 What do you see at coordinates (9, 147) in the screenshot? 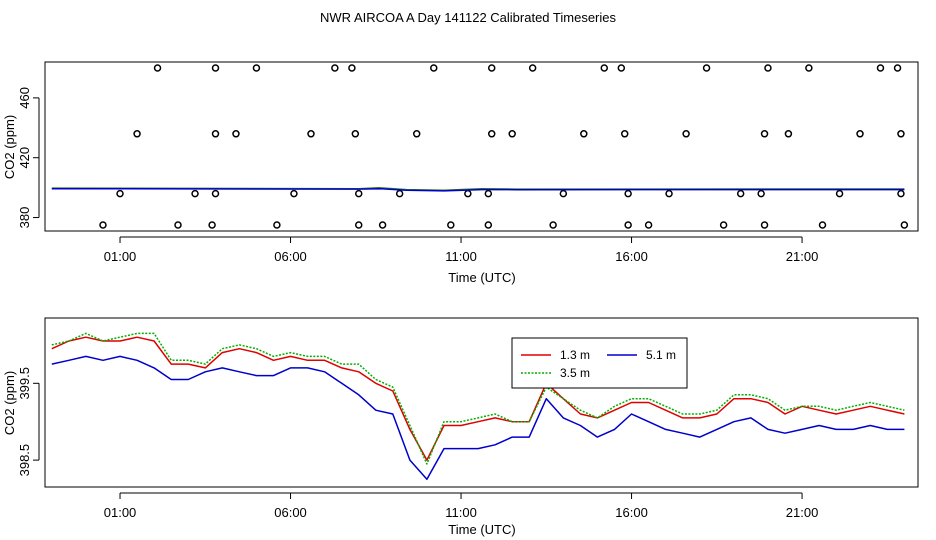
I see `top-plot-y-label: CO2 (ppm)` at bounding box center [9, 147].